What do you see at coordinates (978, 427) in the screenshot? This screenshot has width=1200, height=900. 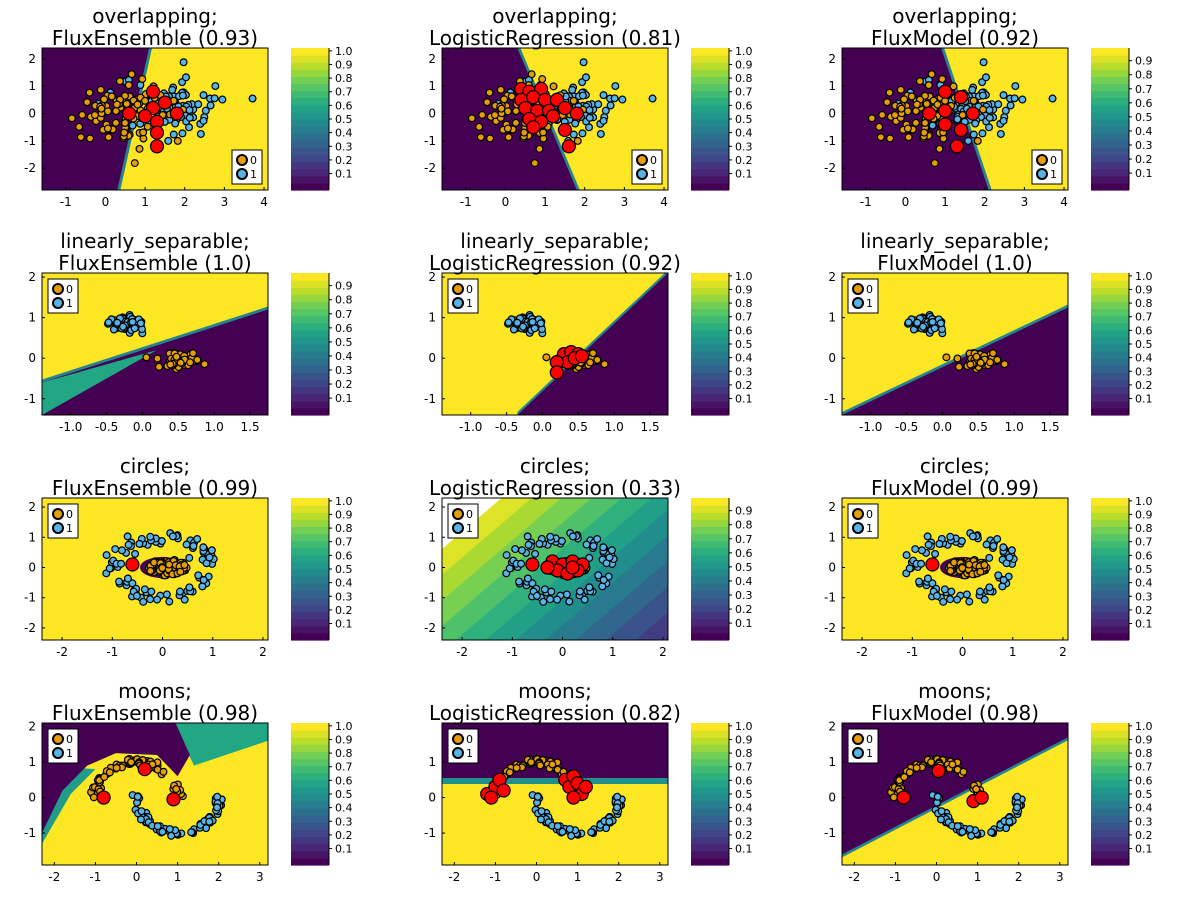 I see `x-tick-label: 0.5` at bounding box center [978, 427].